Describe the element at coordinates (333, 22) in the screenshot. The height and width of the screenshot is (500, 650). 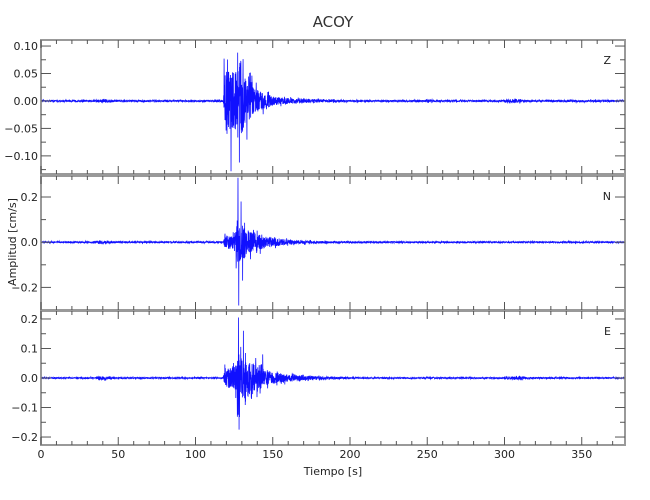
I see `chart-title: ACOY` at that location.